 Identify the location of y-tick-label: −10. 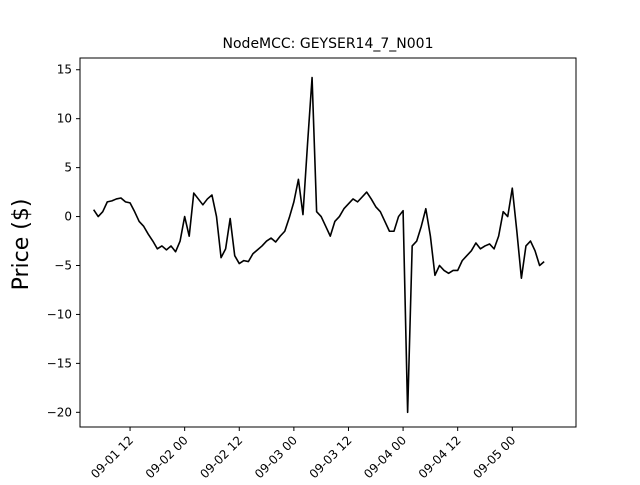
(59, 314).